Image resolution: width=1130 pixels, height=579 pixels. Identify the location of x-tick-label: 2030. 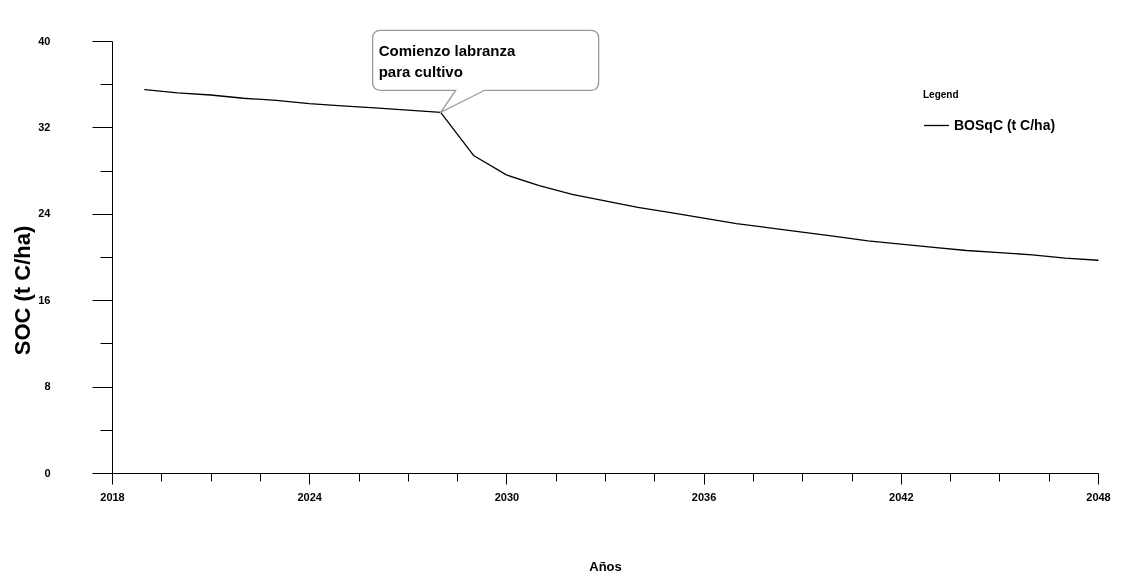
(507, 496).